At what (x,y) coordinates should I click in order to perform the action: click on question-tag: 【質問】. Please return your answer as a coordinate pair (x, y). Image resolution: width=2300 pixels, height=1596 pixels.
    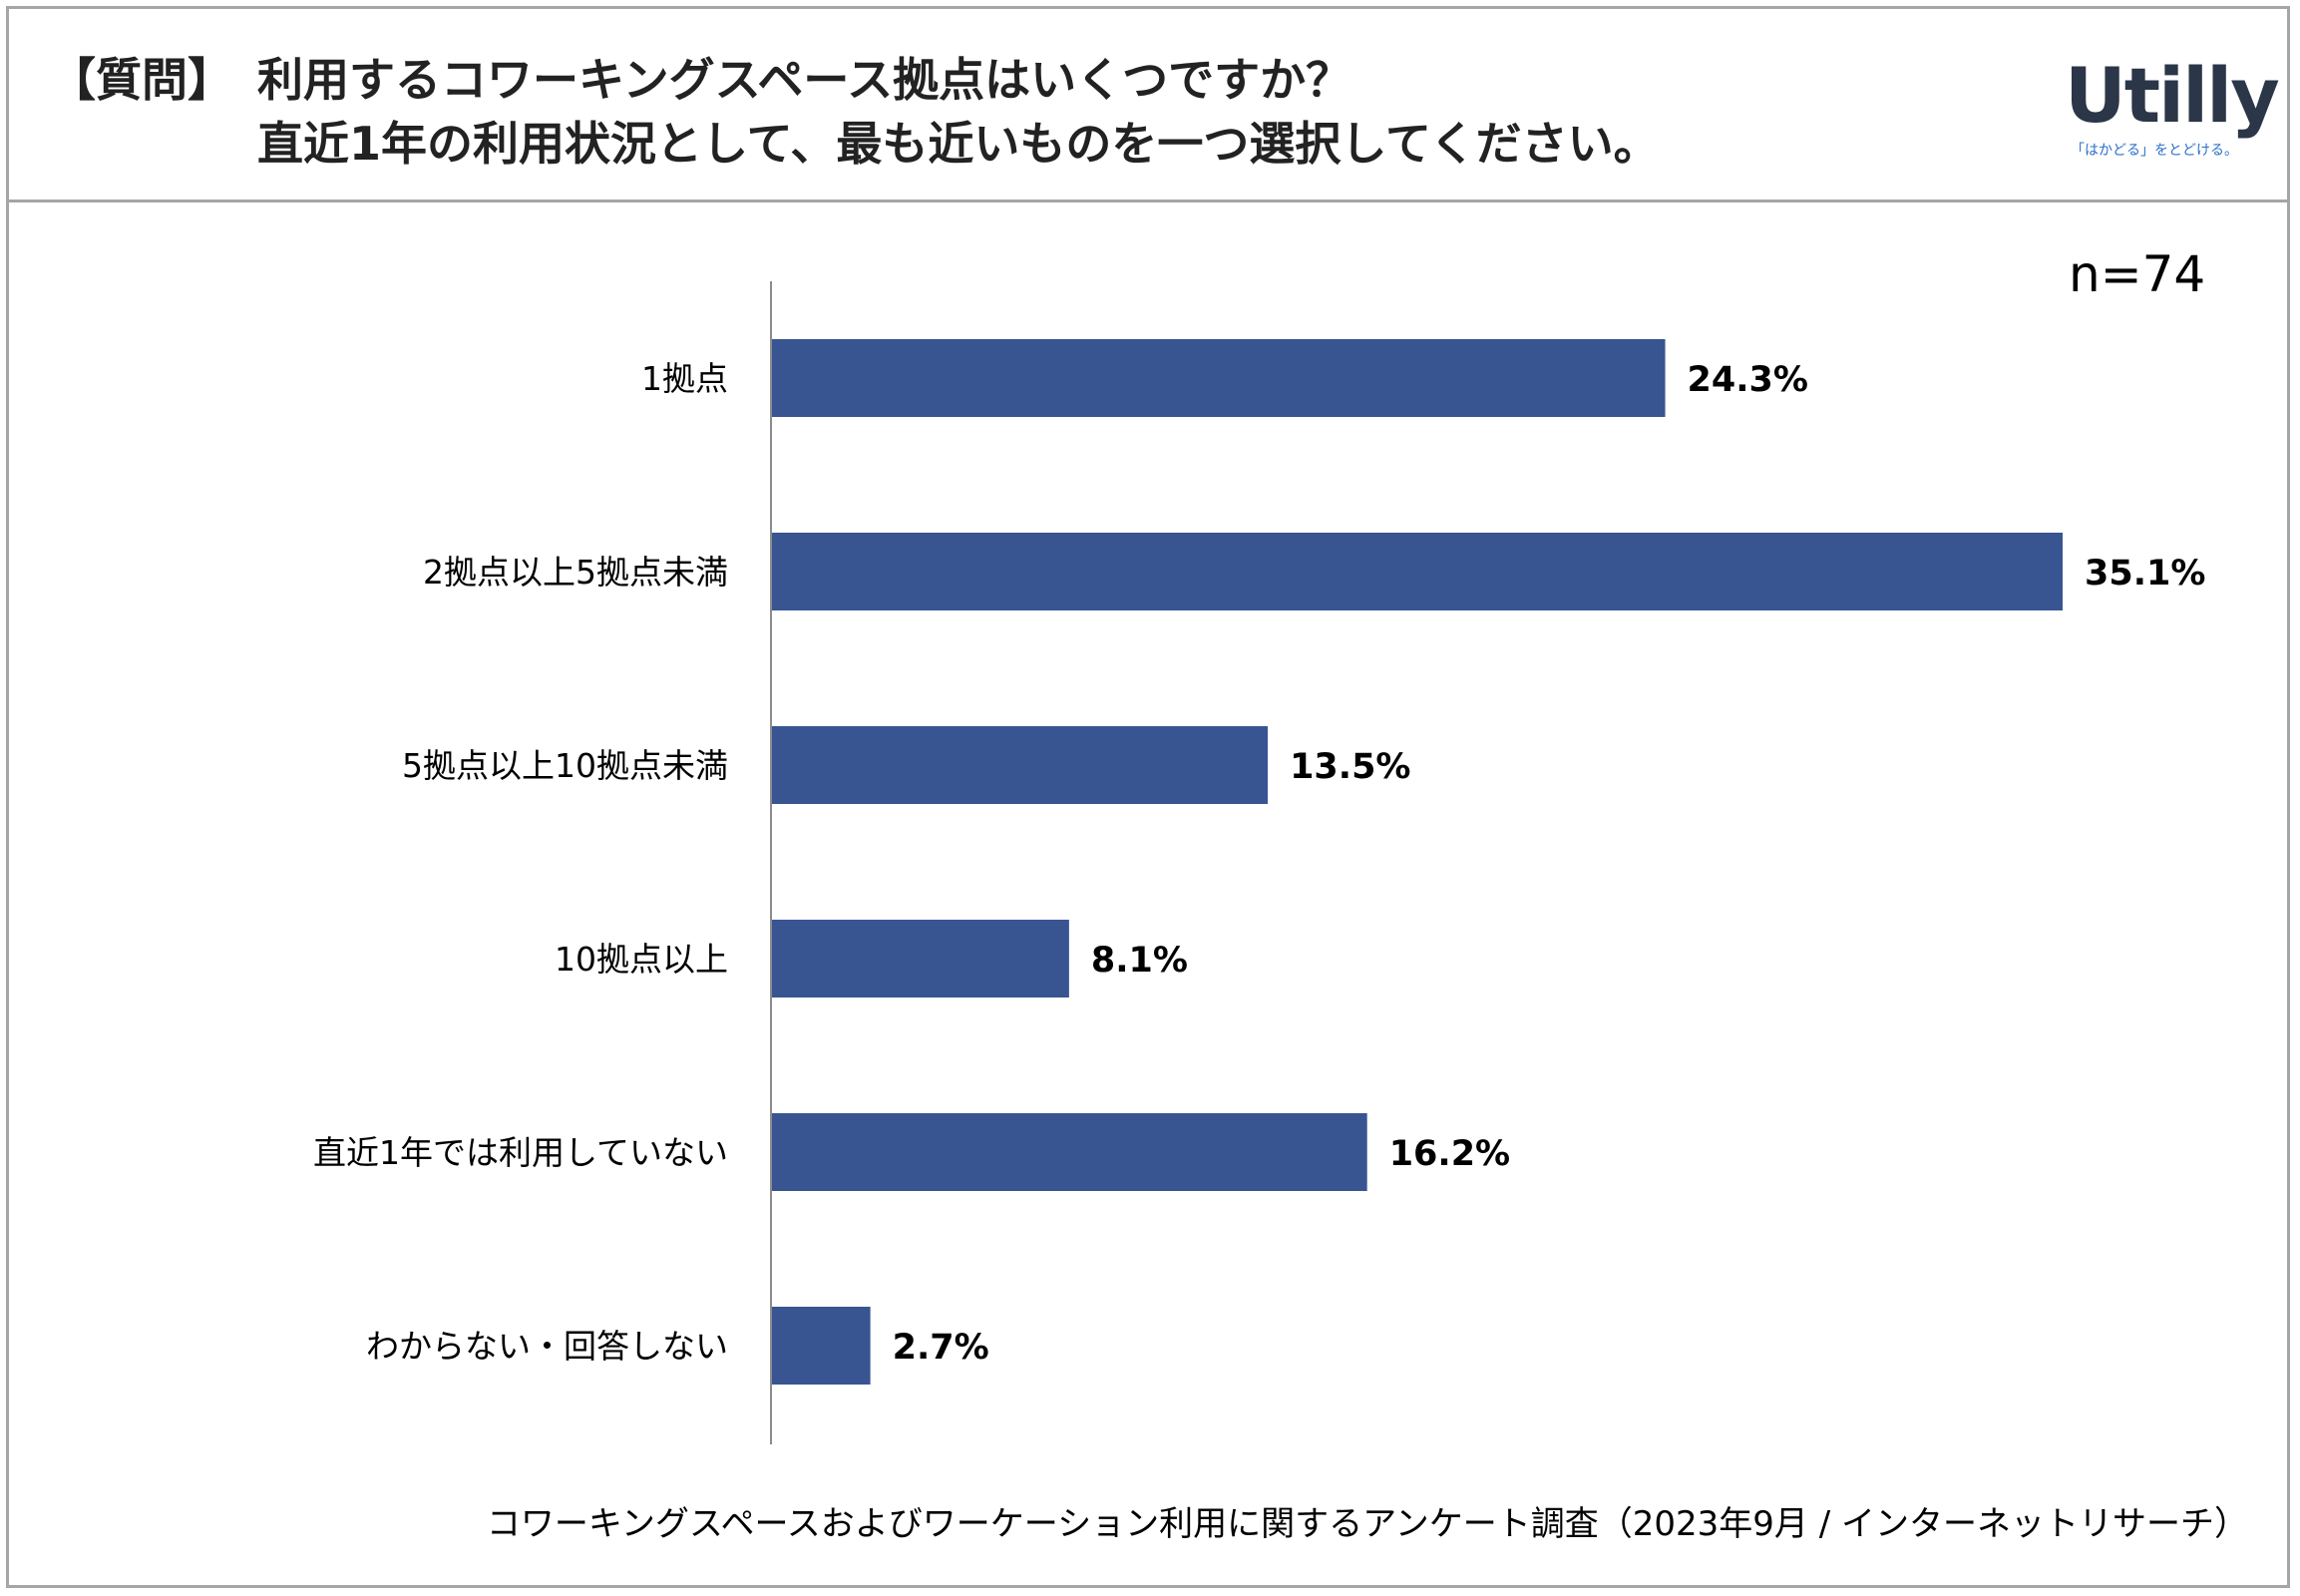
    Looking at the image, I should click on (141, 80).